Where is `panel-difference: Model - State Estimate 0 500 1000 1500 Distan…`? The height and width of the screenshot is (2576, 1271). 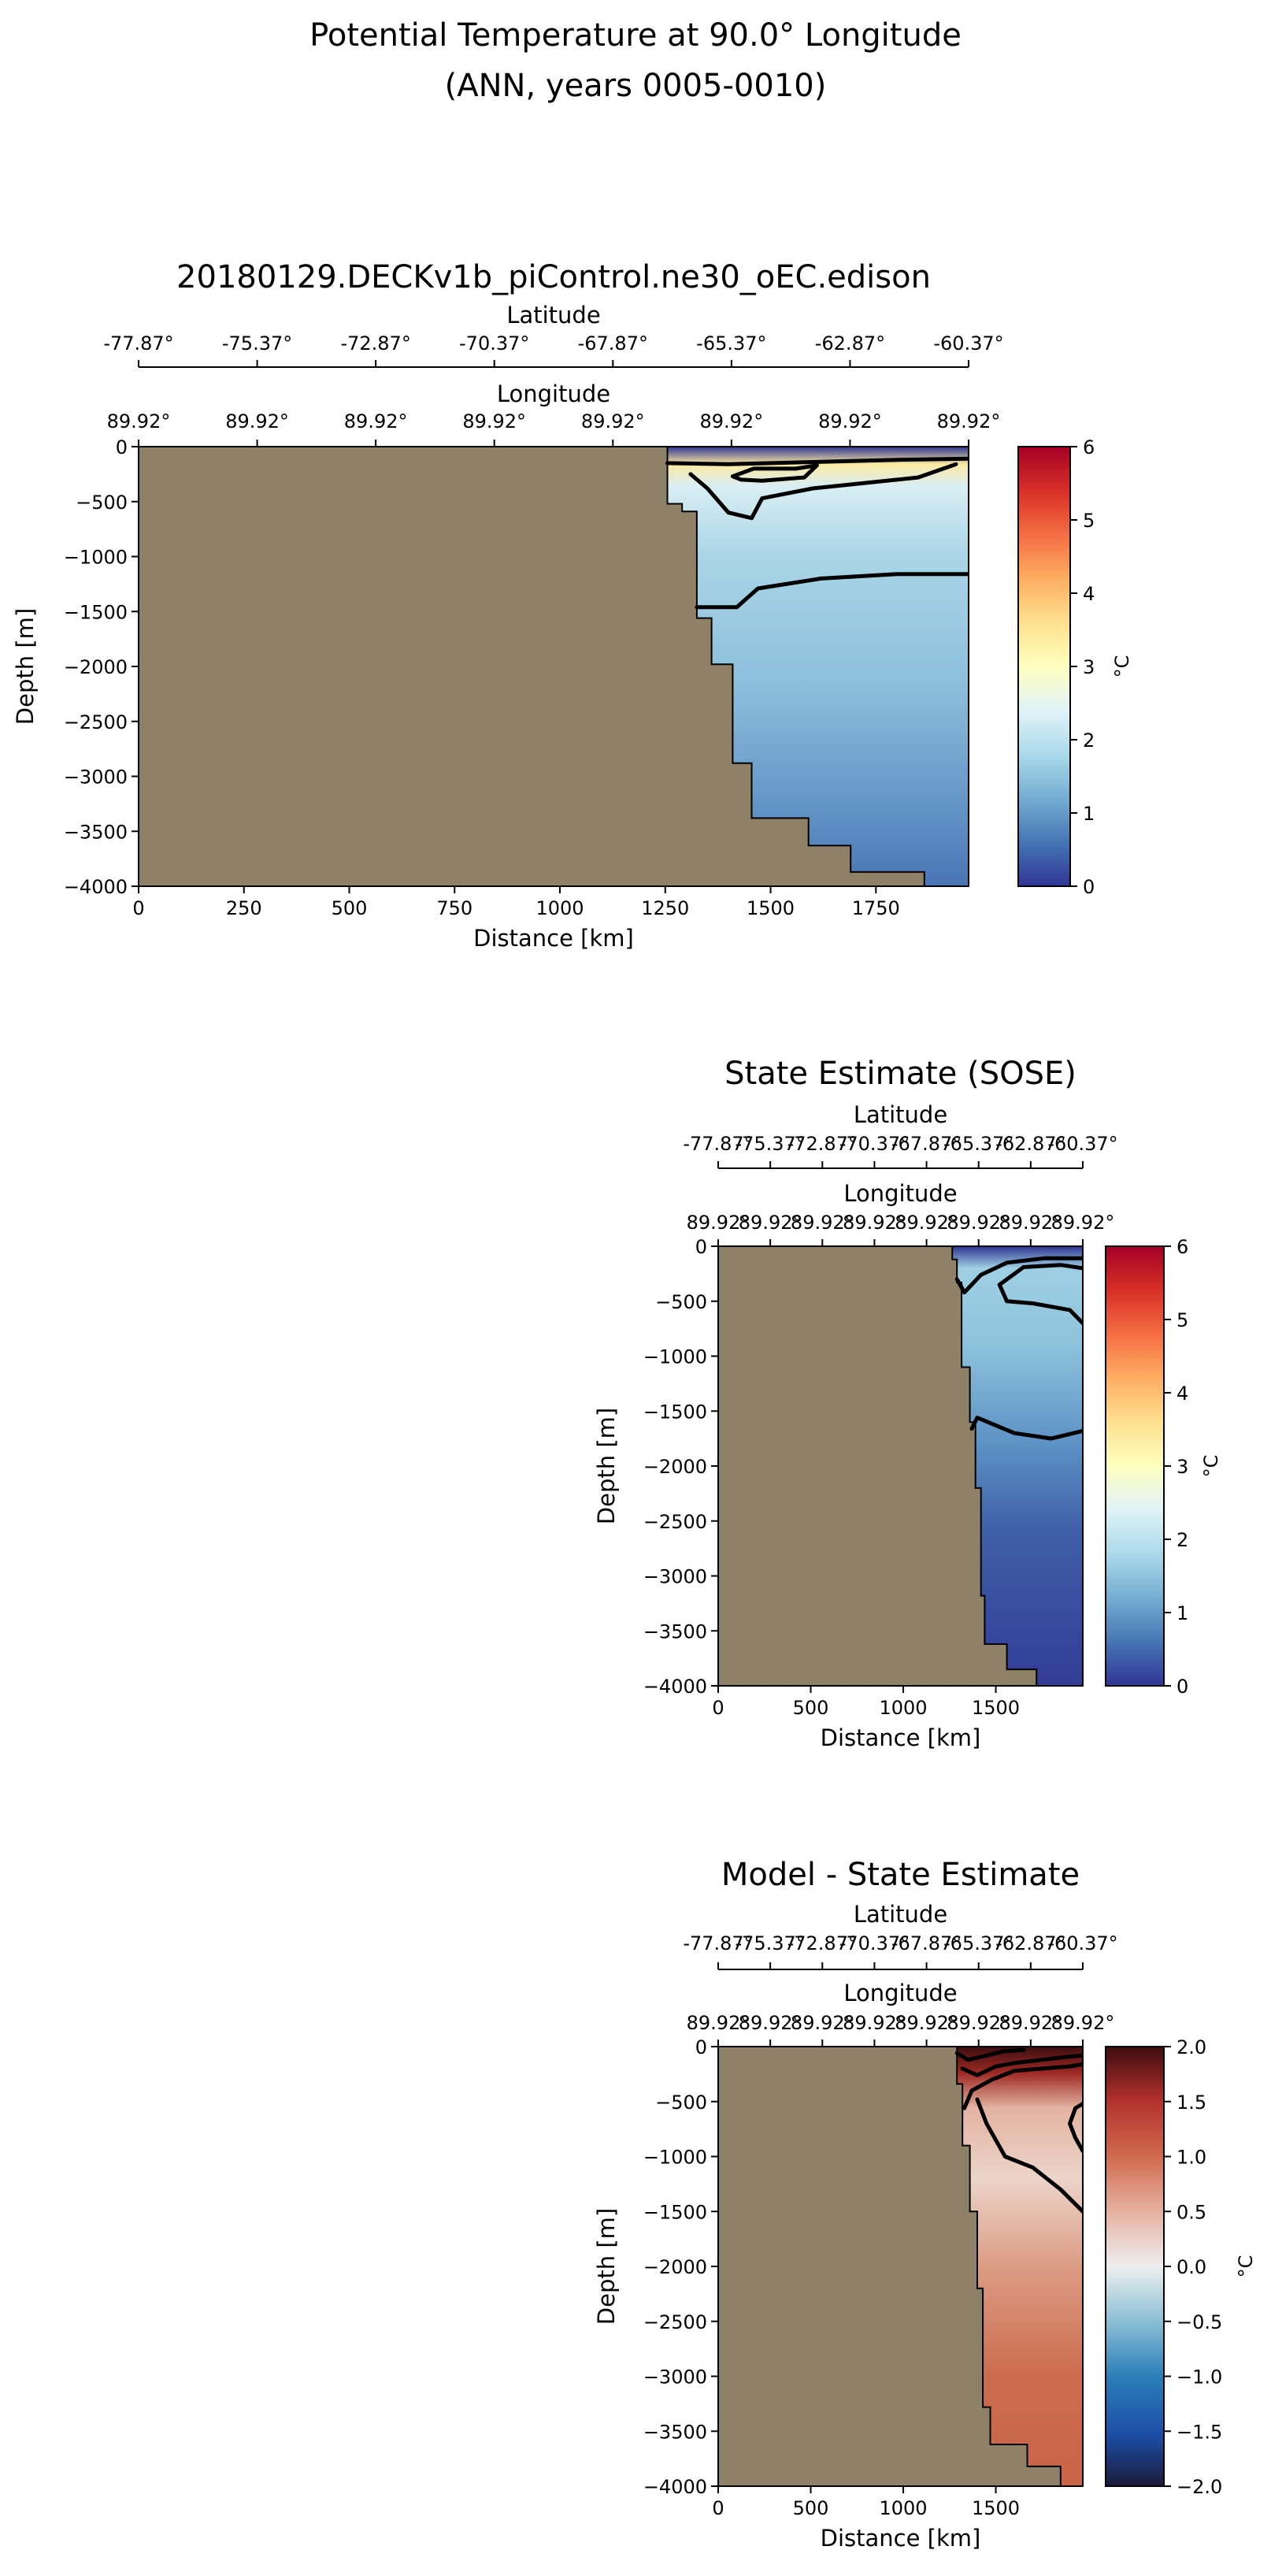 panel-difference: Model - State Estimate 0 500 1000 1500 Distan… is located at coordinates (925, 2204).